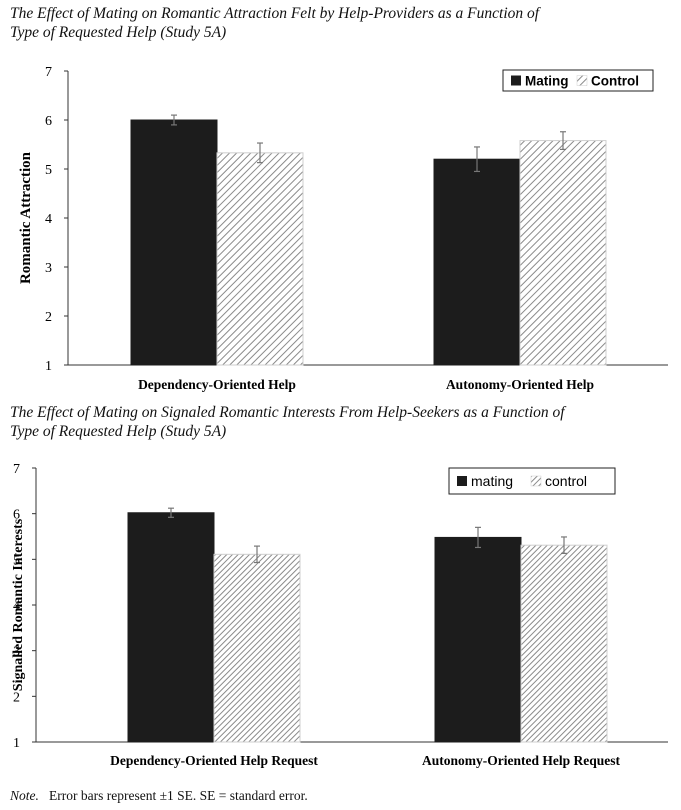  Describe the element at coordinates (24, 795) in the screenshot. I see `note-label: Note.` at that location.